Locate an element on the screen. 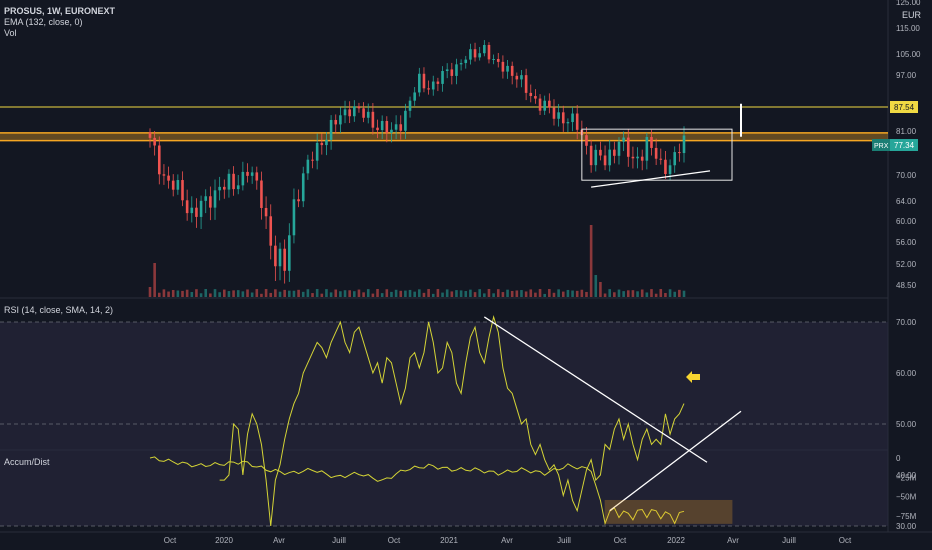 This screenshot has width=932, height=550. price-support-trendline is located at coordinates (651, 179).